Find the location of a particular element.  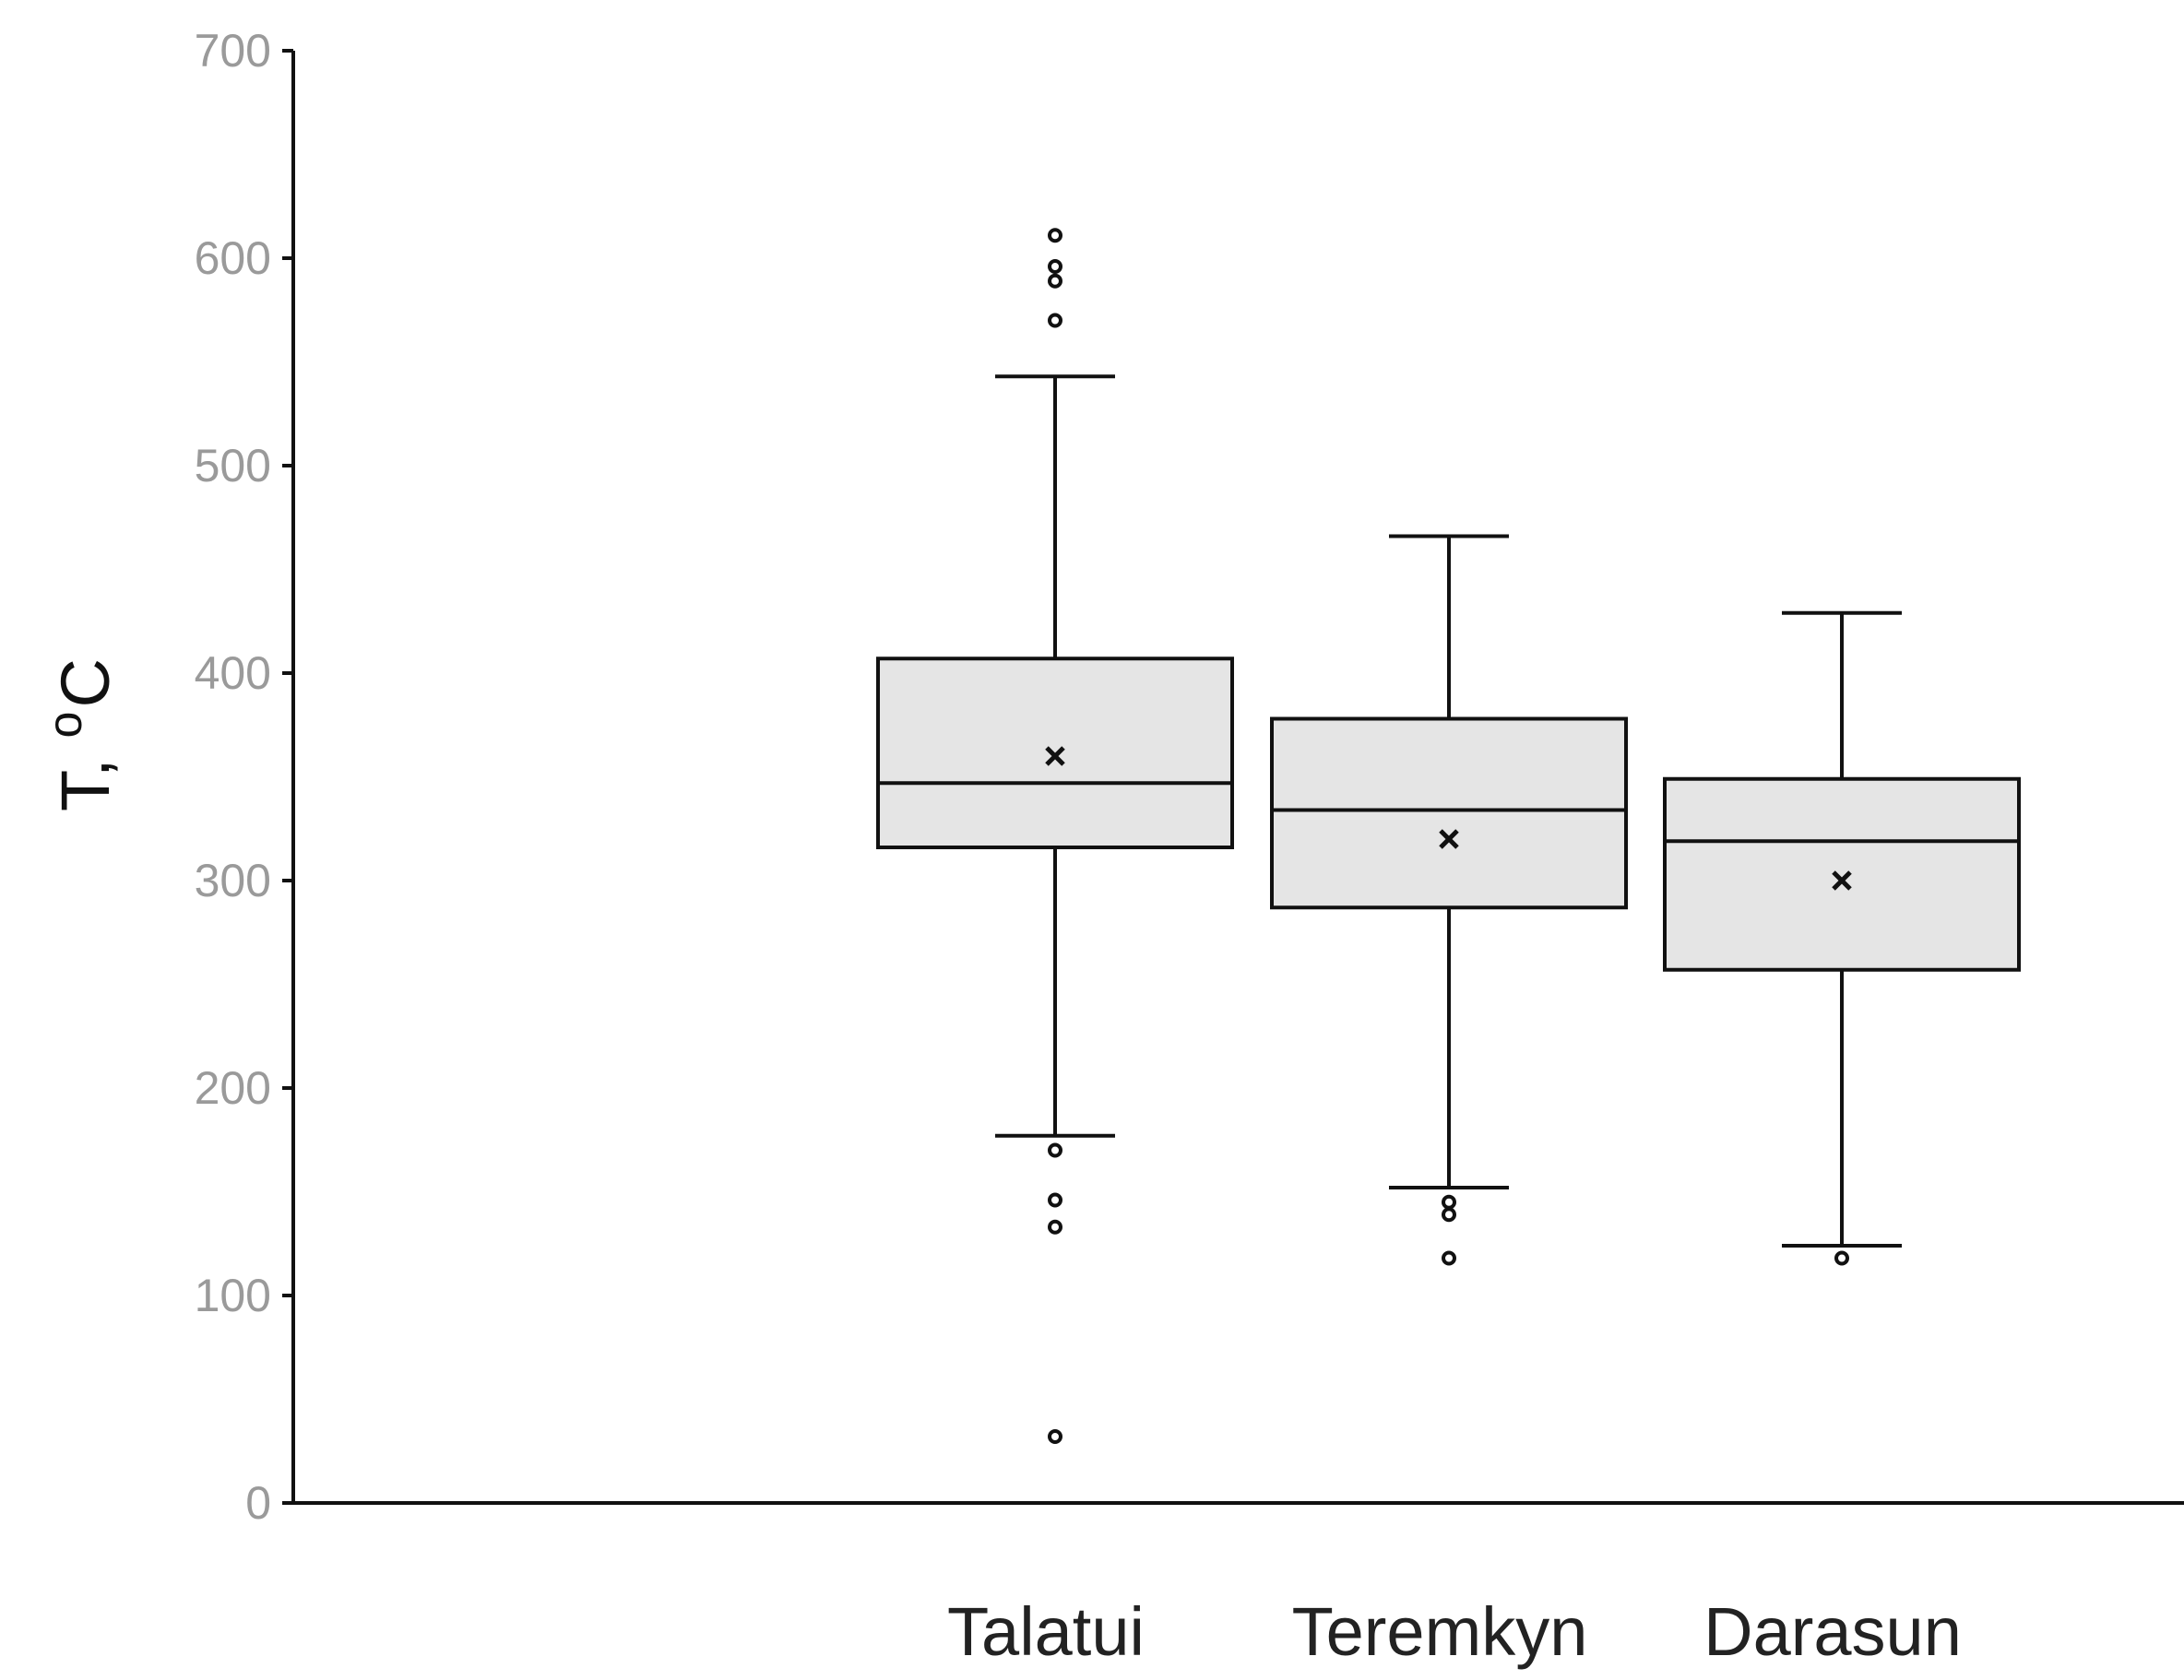

box-talatui is located at coordinates (1055, 836).